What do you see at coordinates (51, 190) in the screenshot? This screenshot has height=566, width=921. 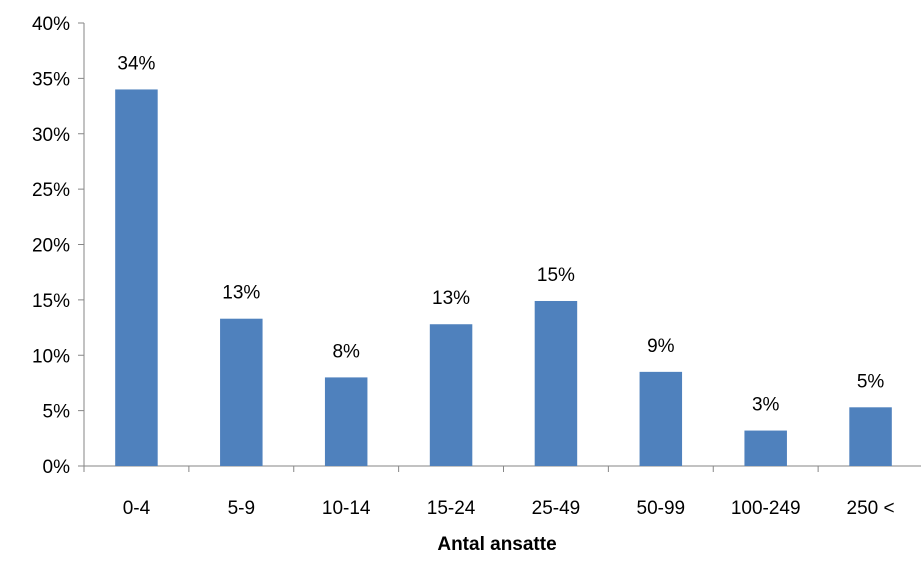 I see `y-tick-label: 25%` at bounding box center [51, 190].